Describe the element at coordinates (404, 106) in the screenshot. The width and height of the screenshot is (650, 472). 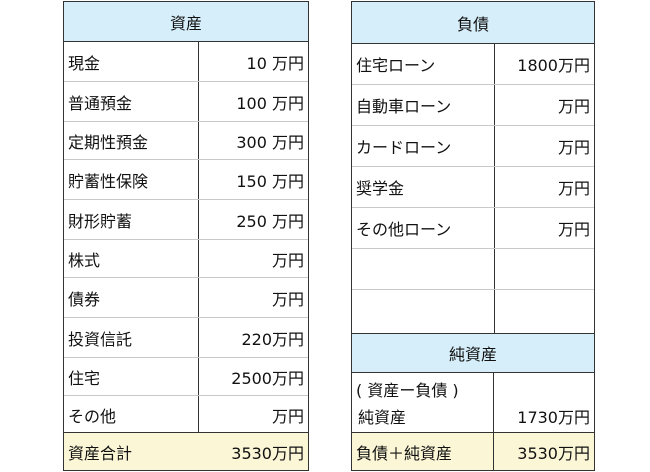
I see `liability-label: 自動車ローン` at that location.